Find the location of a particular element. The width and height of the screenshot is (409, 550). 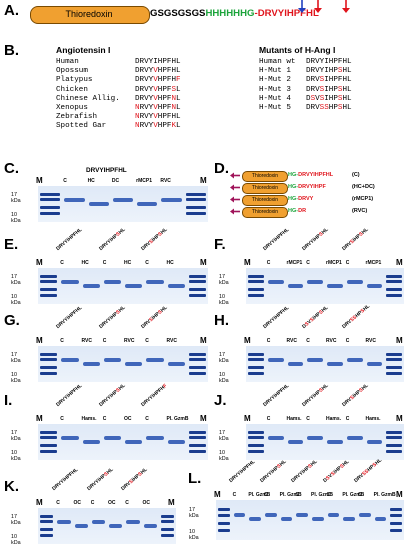

species-name: Zebrafish is located at coordinates (77, 117).